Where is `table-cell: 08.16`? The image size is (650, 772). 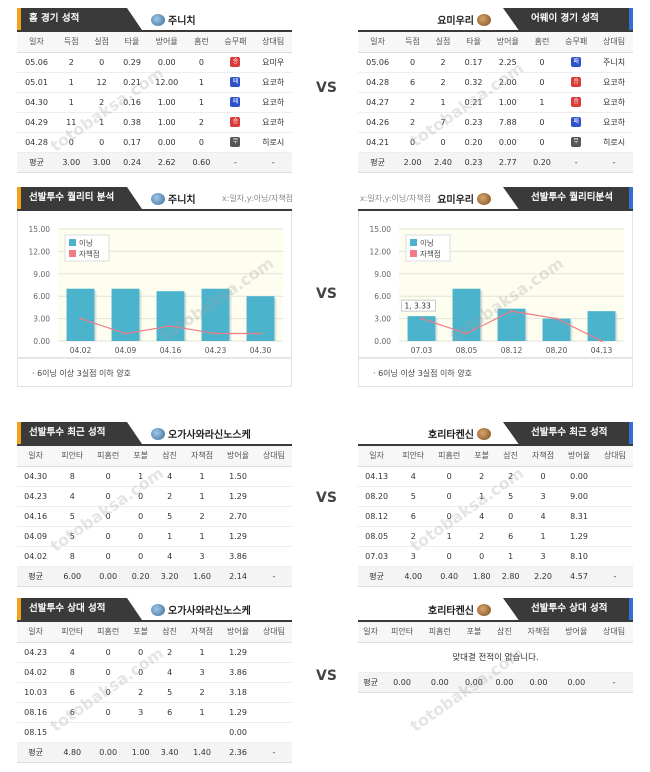
table-cell: 08.16 is located at coordinates (36, 712).